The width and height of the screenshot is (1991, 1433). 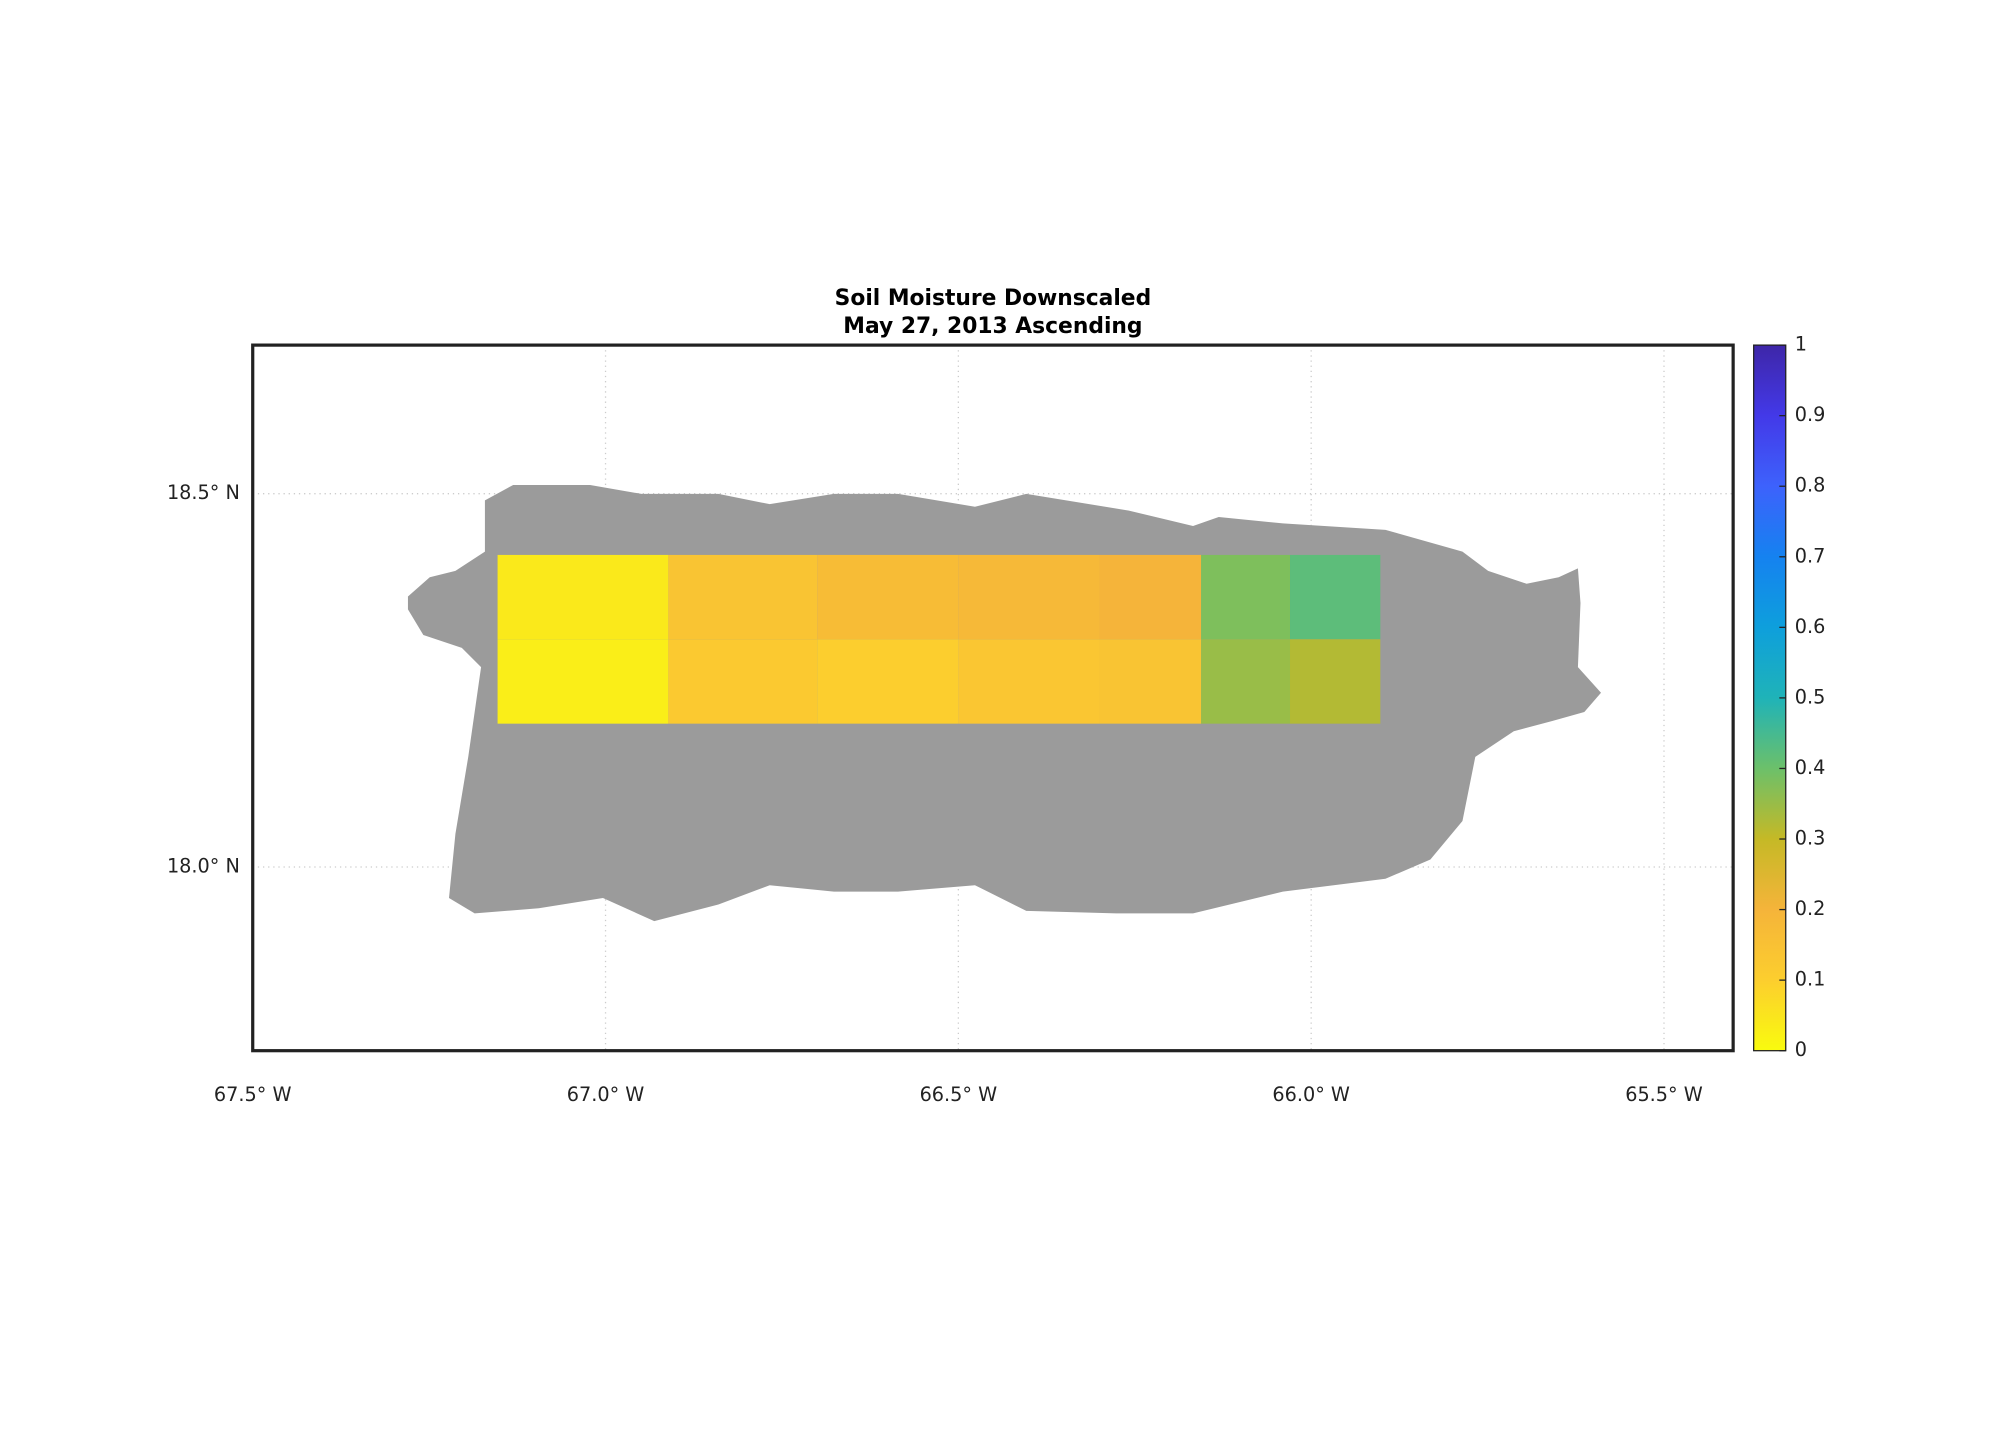 I want to click on colorbar-tick-label: 0.9, so click(x=1810, y=414).